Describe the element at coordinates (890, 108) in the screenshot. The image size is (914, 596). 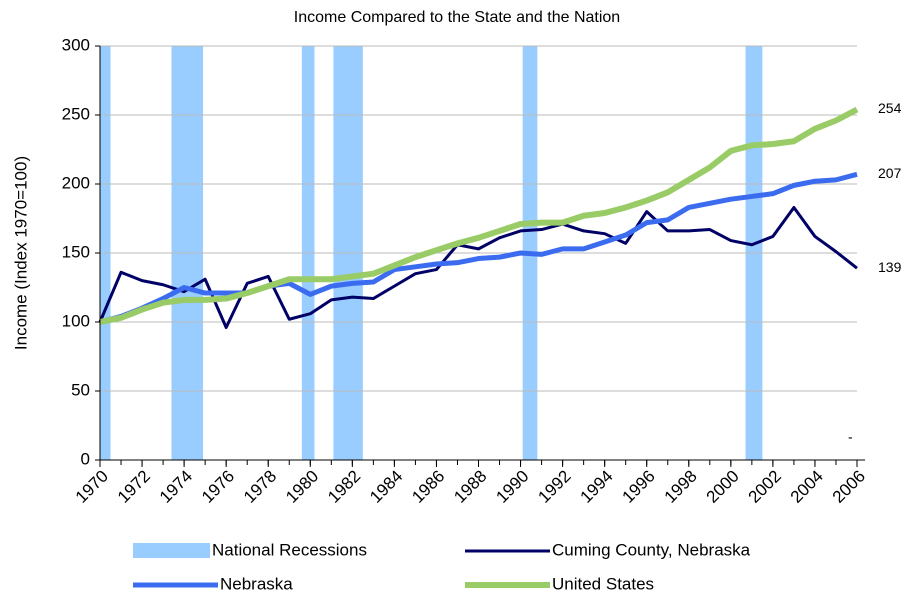
I see `end-label: 254` at that location.